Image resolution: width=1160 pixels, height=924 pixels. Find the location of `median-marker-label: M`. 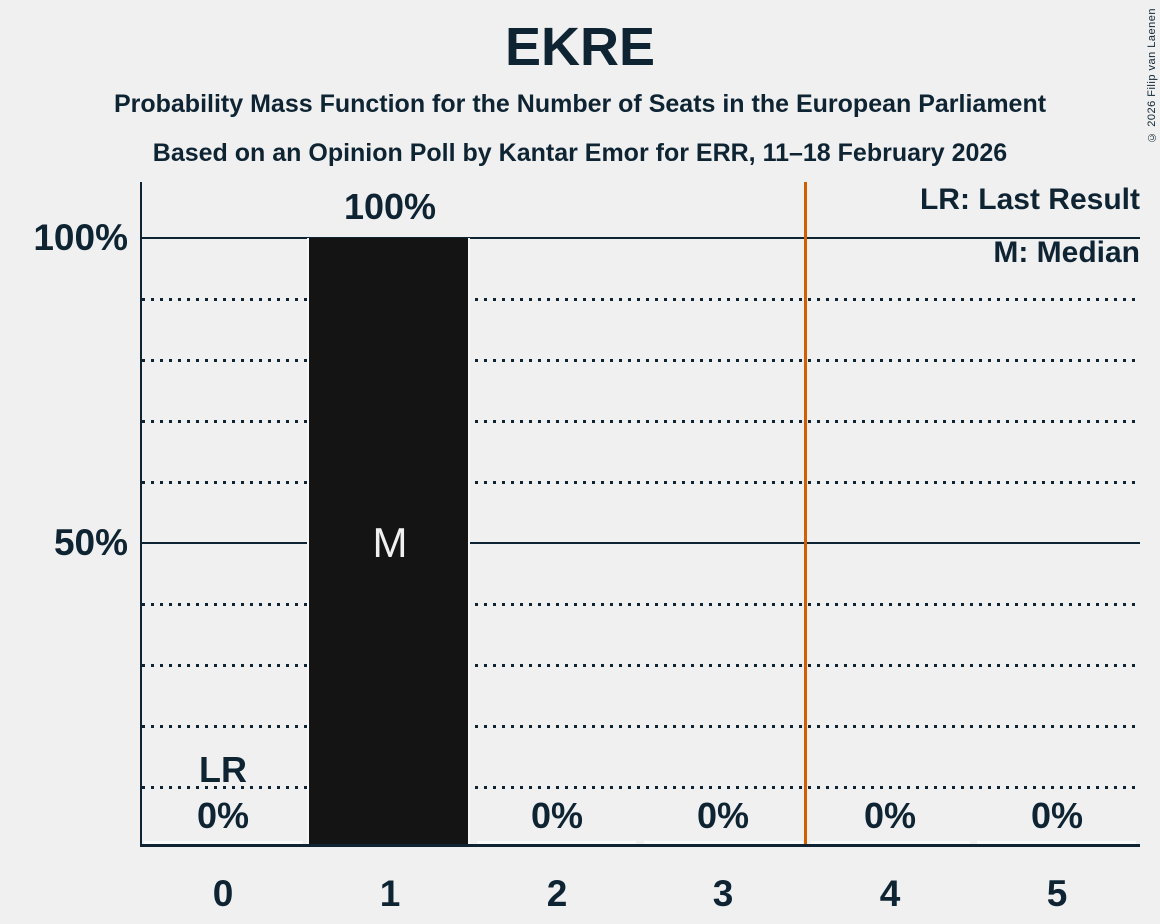

median-marker-label: M is located at coordinates (390, 542).